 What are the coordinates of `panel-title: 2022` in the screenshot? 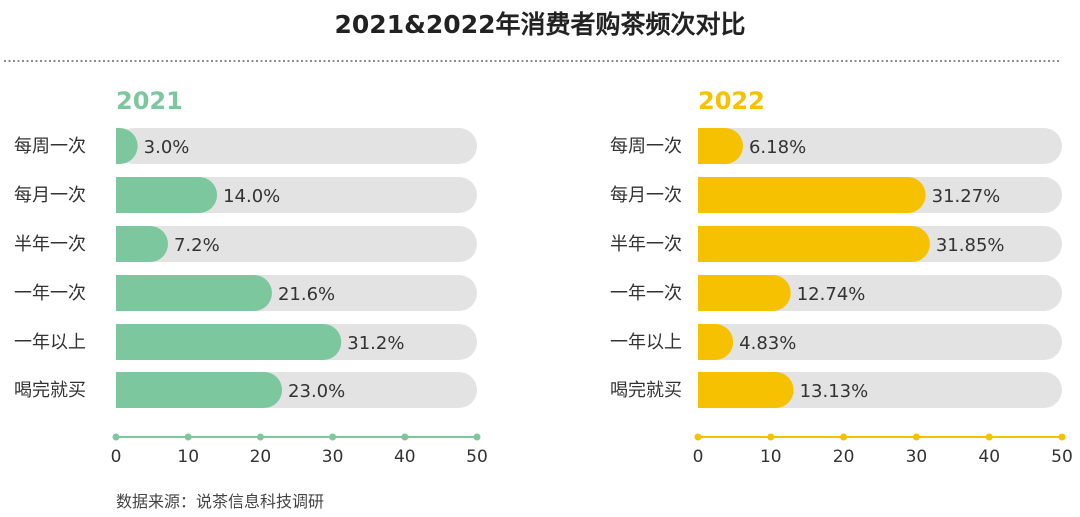 It's located at (731, 101).